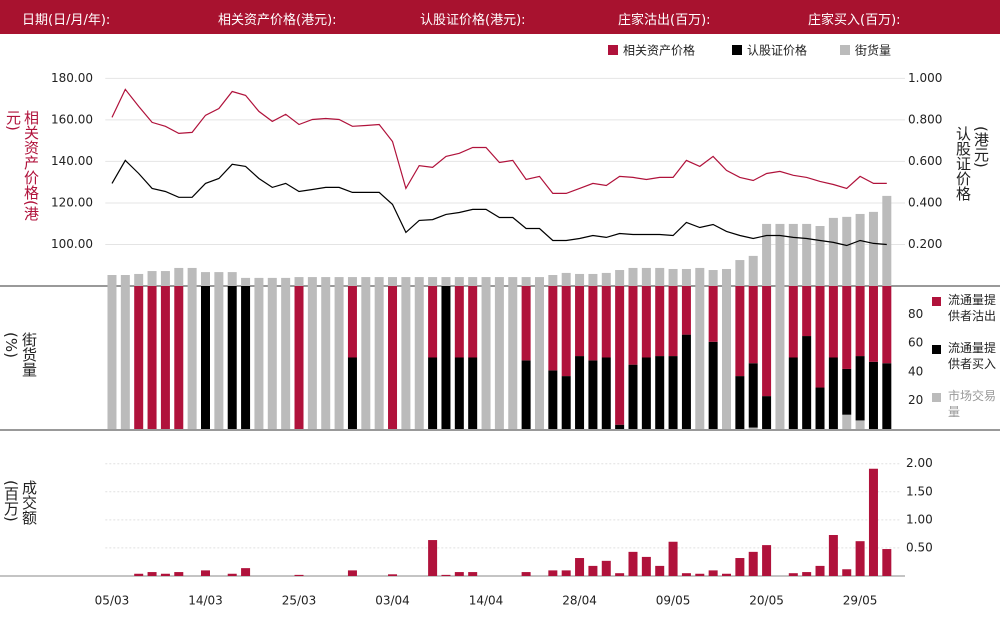 This screenshot has height=620, width=1000. Describe the element at coordinates (659, 50) in the screenshot. I see `legend-label: 相关资产价格` at that location.